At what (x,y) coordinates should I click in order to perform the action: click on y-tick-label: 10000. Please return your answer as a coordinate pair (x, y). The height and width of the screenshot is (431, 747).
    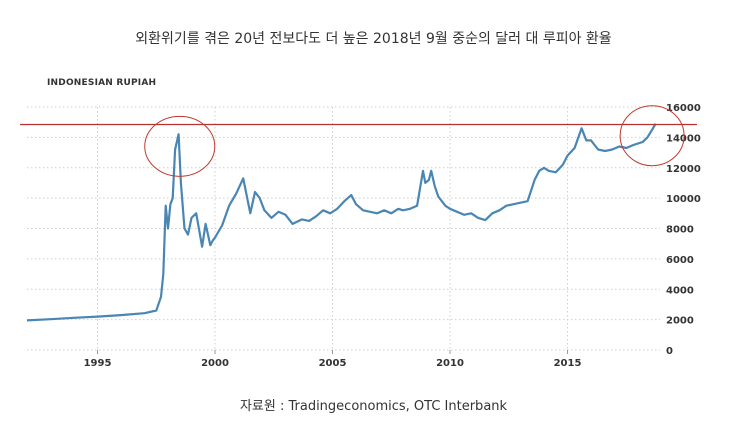
    Looking at the image, I should click on (683, 199).